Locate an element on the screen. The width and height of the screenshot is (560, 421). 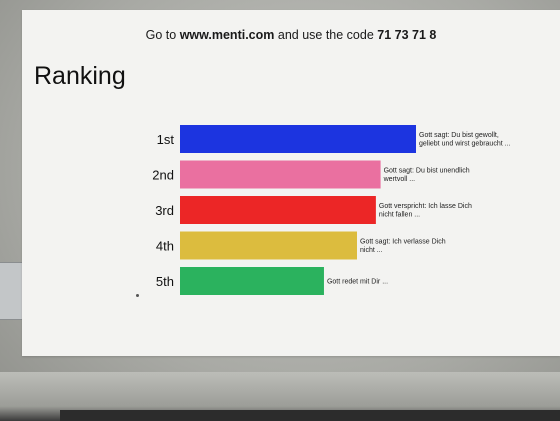
join-prefix: Go to is located at coordinates (162, 35).